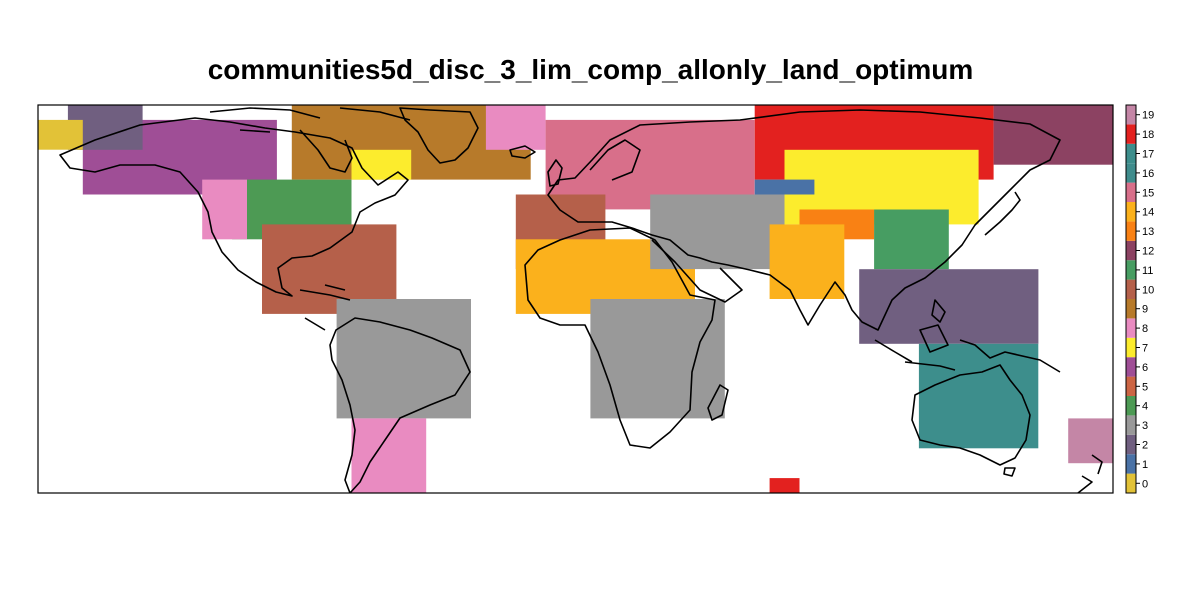 Image resolution: width=1181 pixels, height=590 pixels. What do you see at coordinates (949, 306) in the screenshot?
I see `region-cell-maritime-southeast-asia` at bounding box center [949, 306].